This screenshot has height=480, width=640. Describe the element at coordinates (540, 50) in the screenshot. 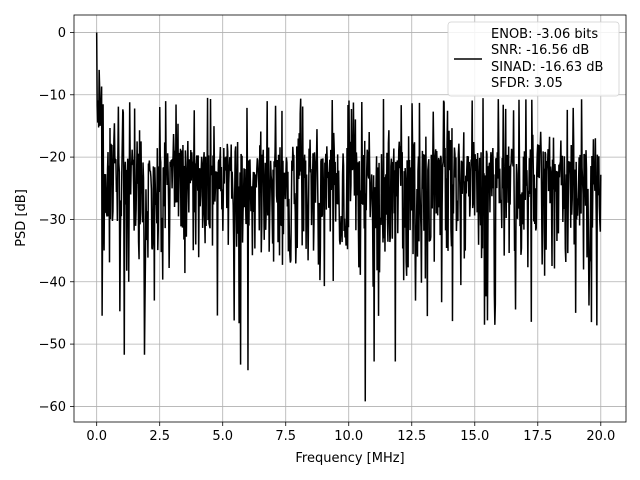

I see `legend-line-snr: SNR: -16.56 dB` at that location.